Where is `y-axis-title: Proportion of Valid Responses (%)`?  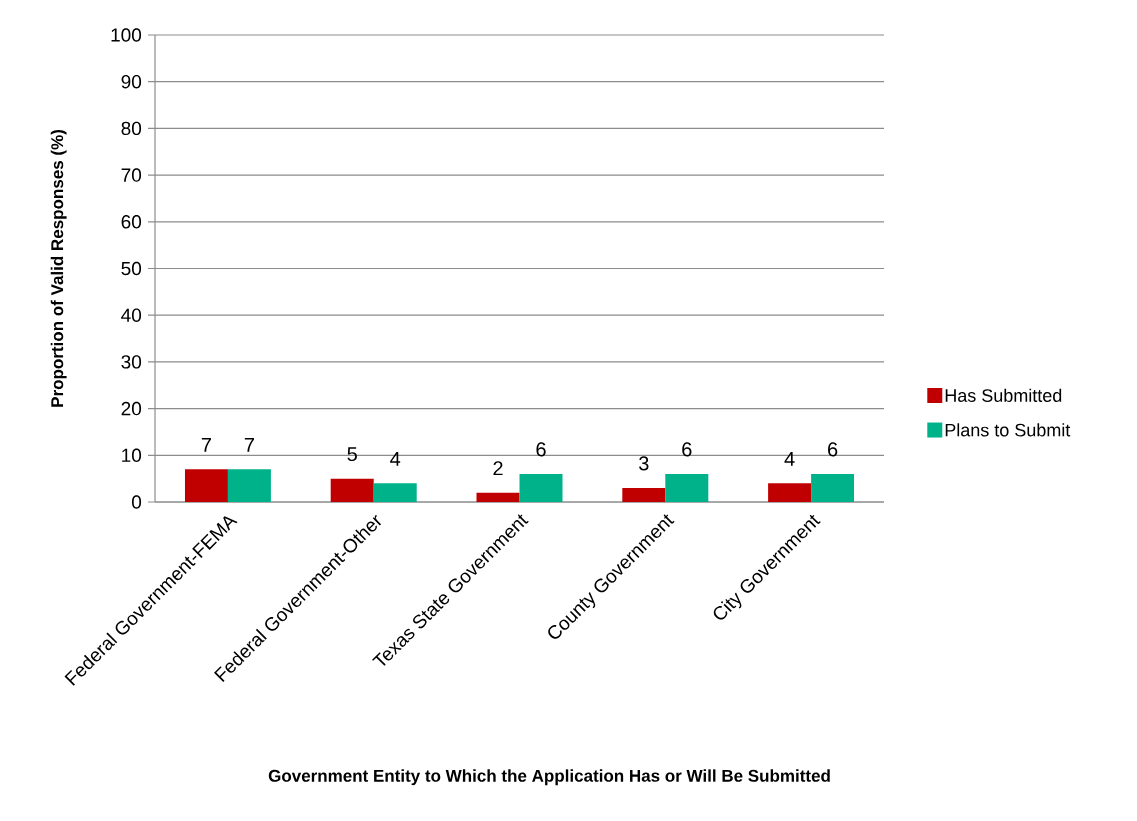 y-axis-title: Proportion of Valid Responses (%) is located at coordinates (58, 268).